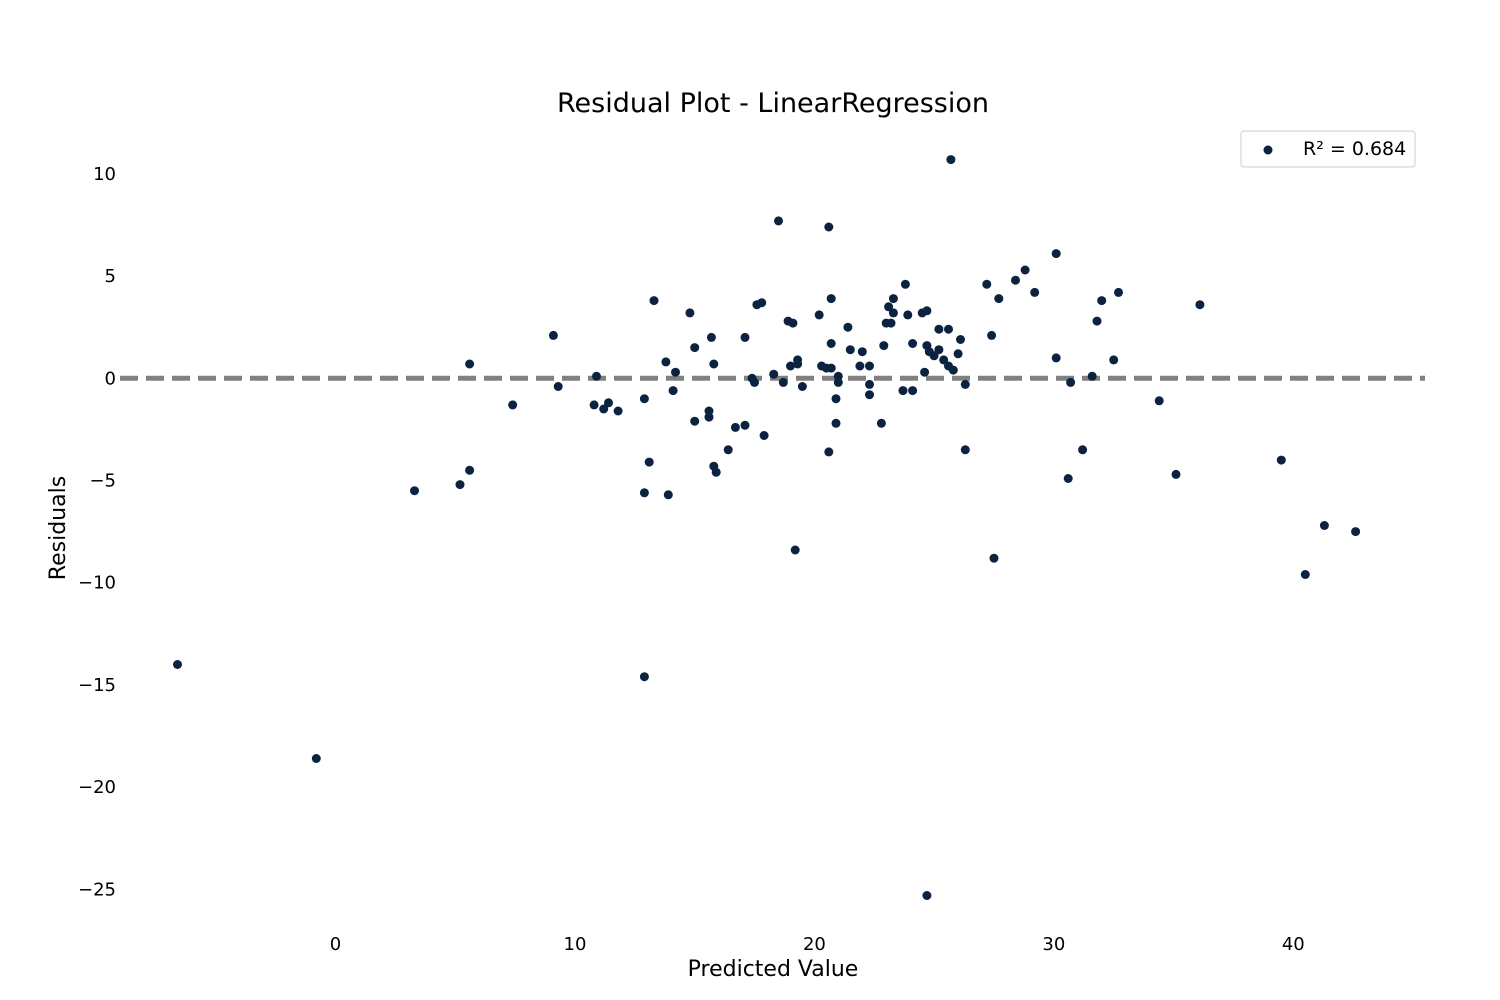  Describe the element at coordinates (814, 944) in the screenshot. I see `x-tick-label: 20` at that location.